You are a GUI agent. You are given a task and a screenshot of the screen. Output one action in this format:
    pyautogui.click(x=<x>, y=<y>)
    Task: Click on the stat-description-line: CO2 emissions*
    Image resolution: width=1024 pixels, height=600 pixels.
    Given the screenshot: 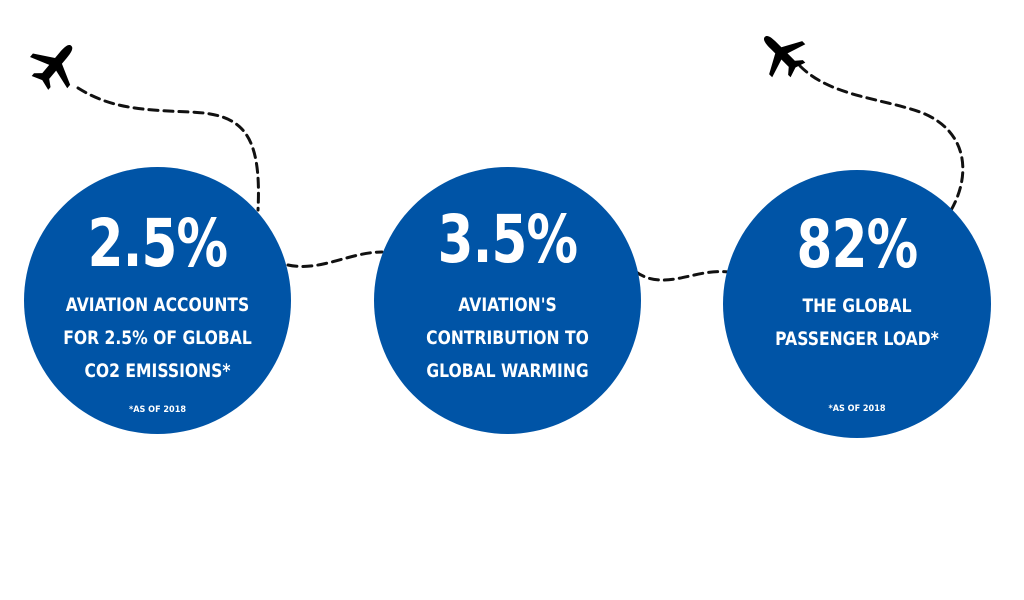 What is the action you would take?
    pyautogui.click(x=157, y=371)
    